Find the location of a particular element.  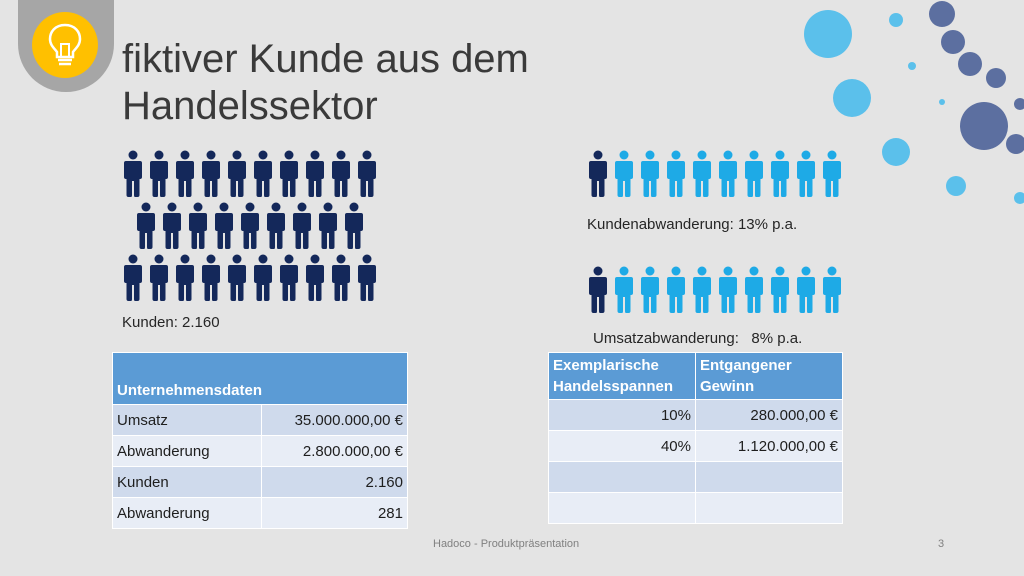

logo-tab is located at coordinates (66, 46).